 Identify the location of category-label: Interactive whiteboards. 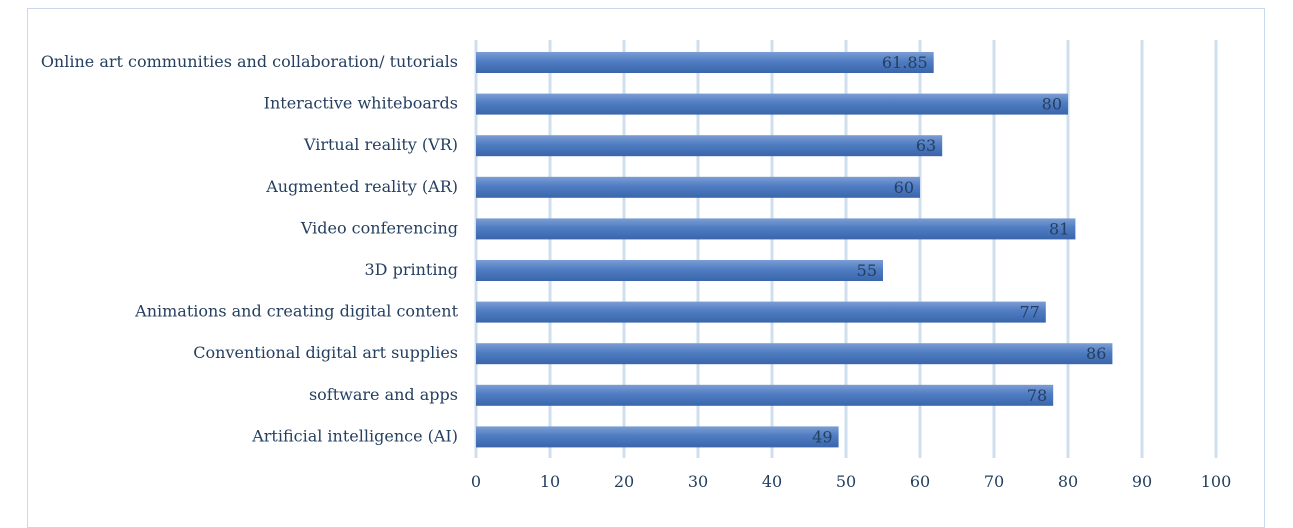
(361, 103).